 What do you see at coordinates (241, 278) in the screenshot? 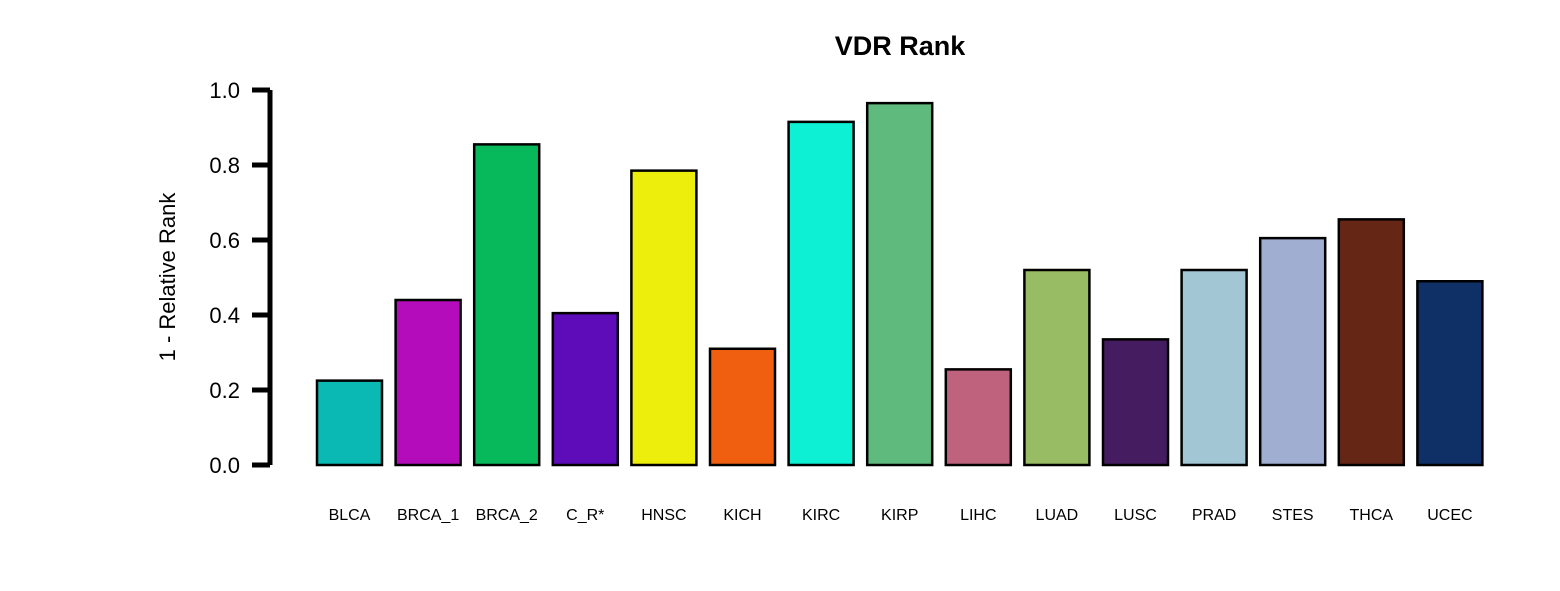
I see `y-axis: 0.0 0.2 0.4 0.6 0.8 1.0` at bounding box center [241, 278].